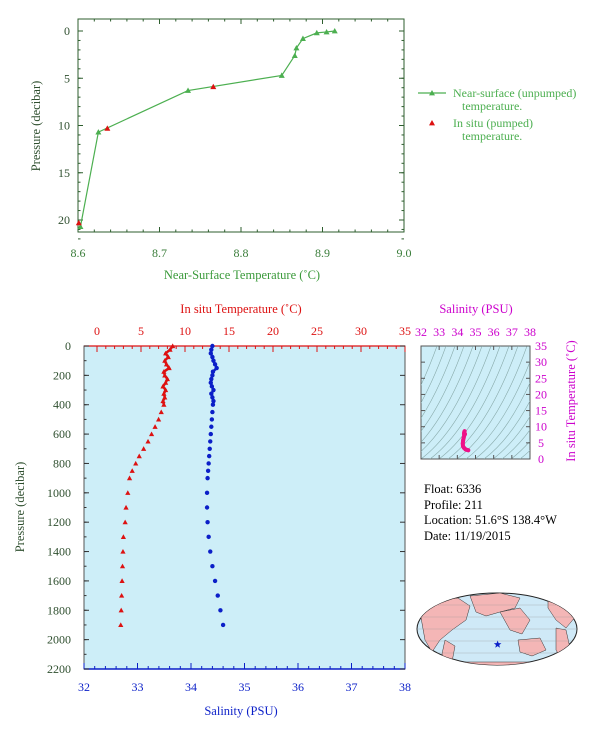  Describe the element at coordinates (214, 375) in the screenshot. I see `profile-salinity-surface-line` at that location.